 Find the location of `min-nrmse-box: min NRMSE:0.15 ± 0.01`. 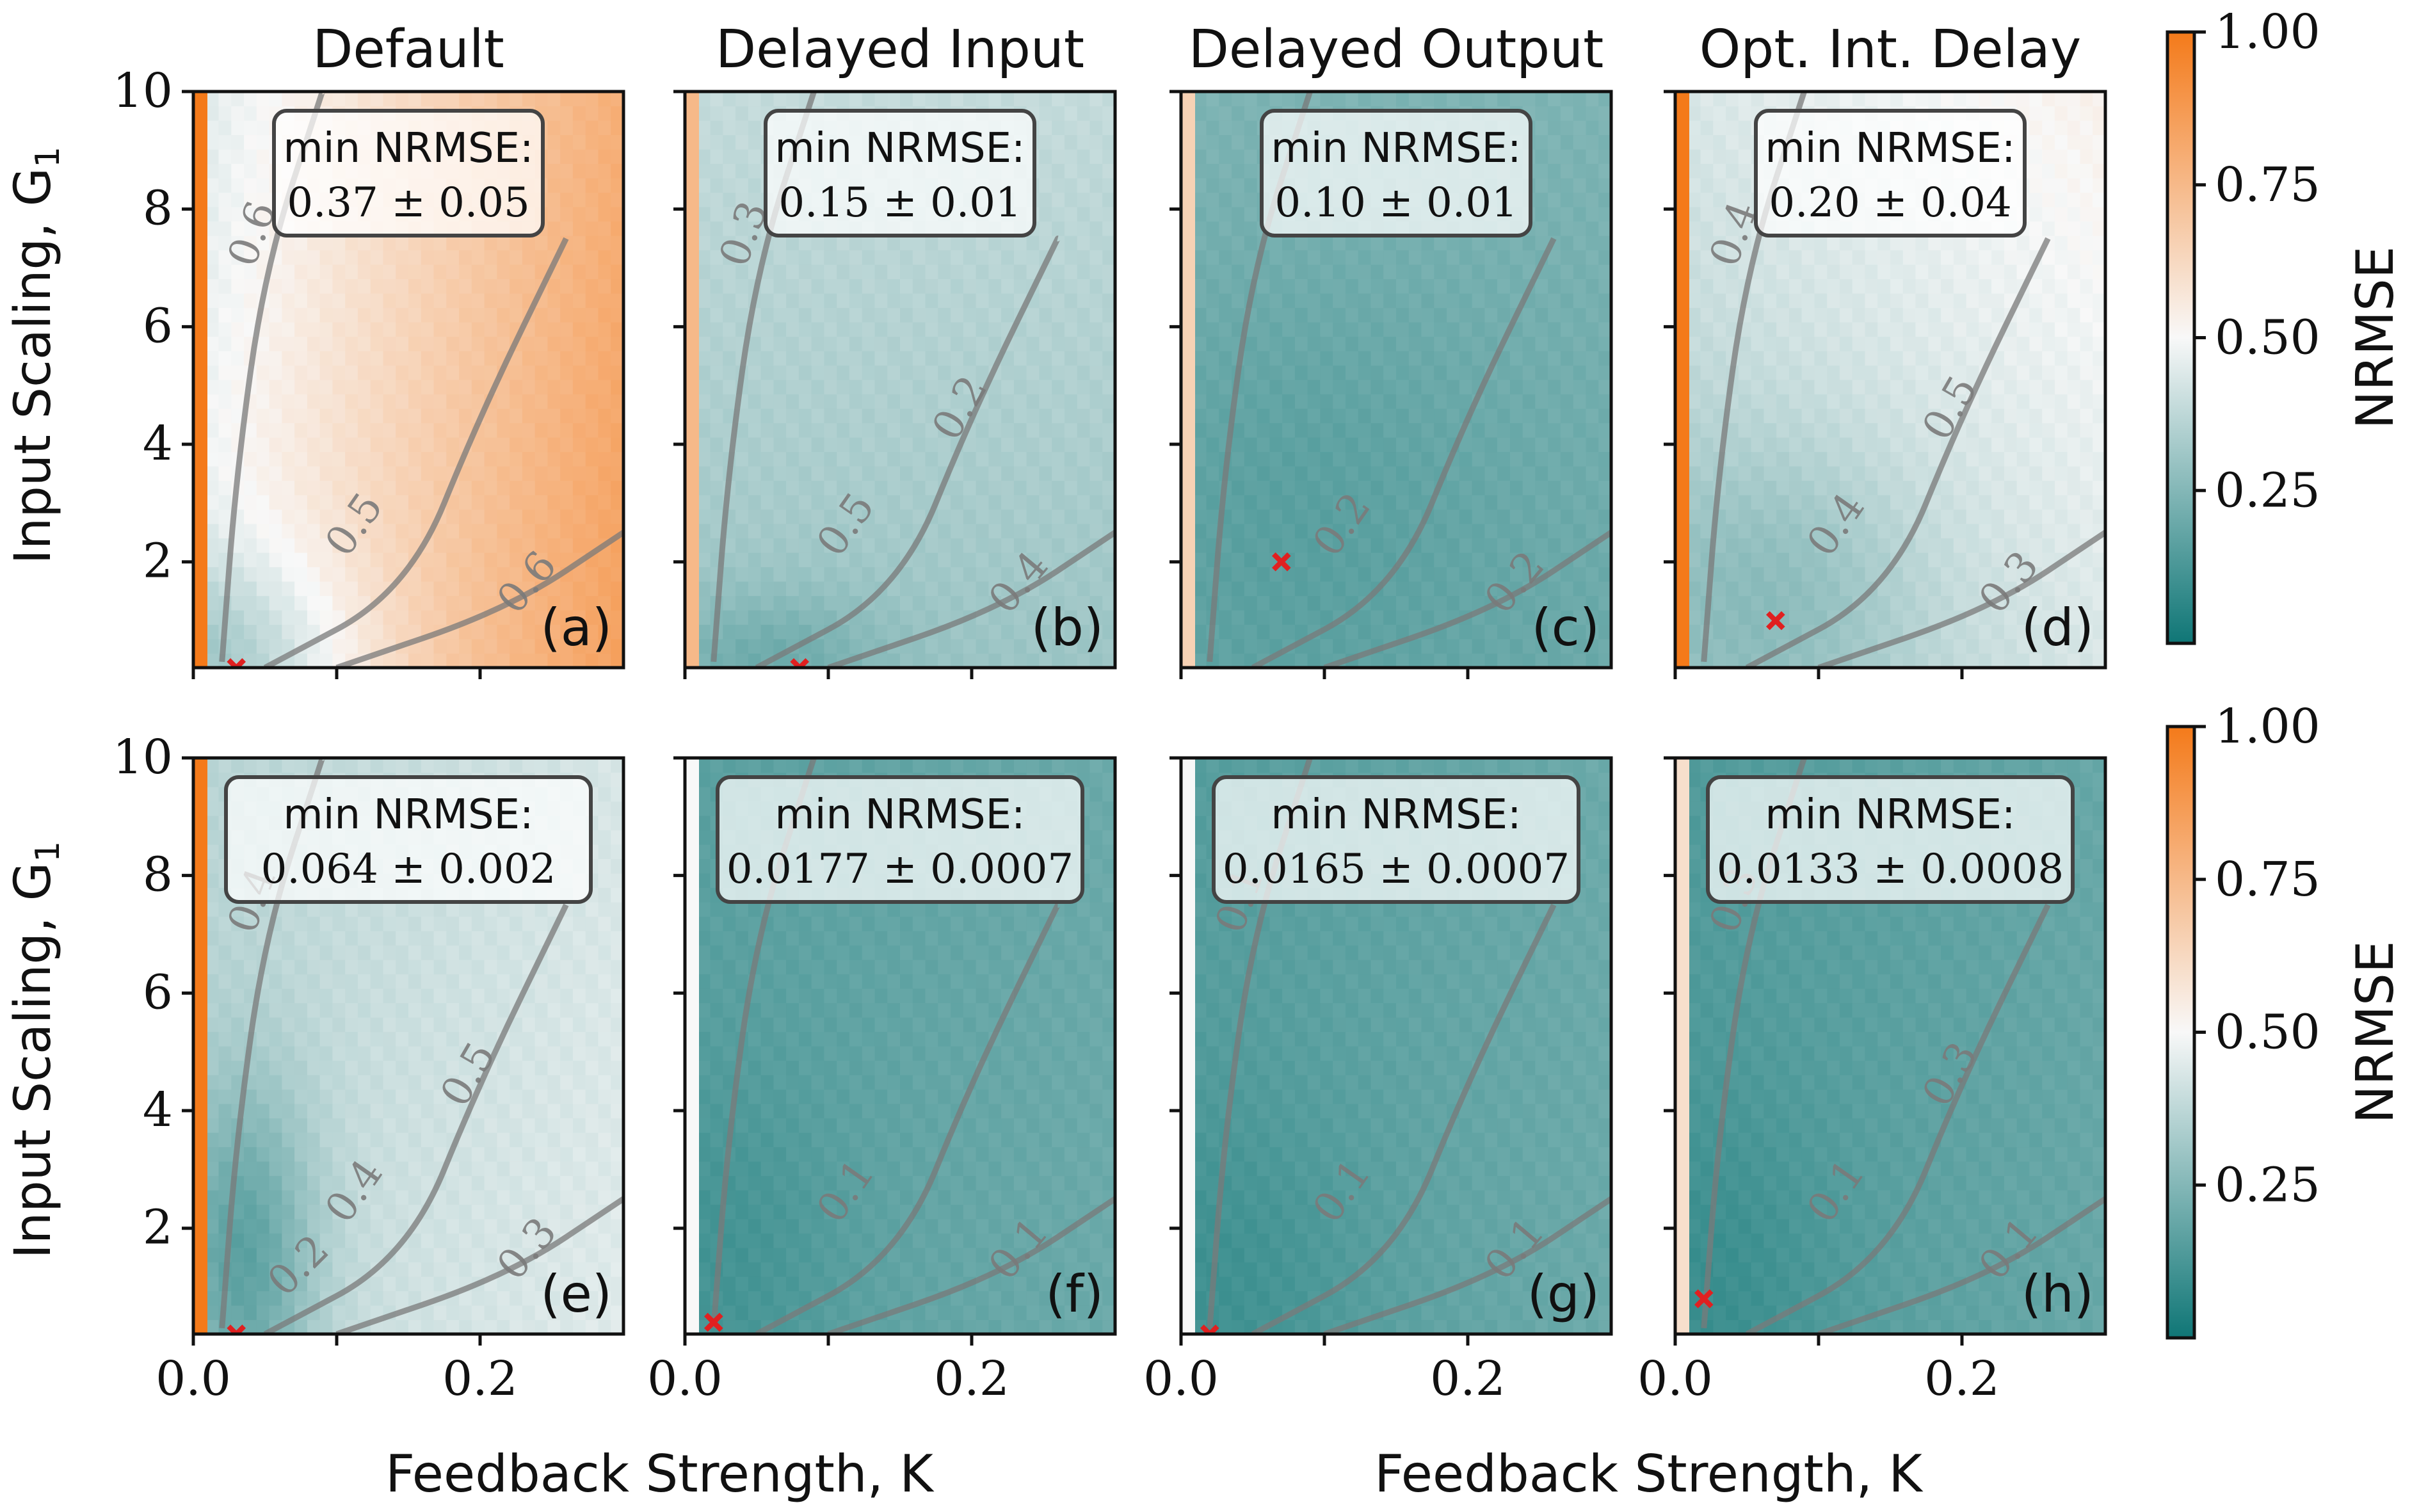

min-nrmse-box: min NRMSE:0.15 ± 0.01 is located at coordinates (900, 173).